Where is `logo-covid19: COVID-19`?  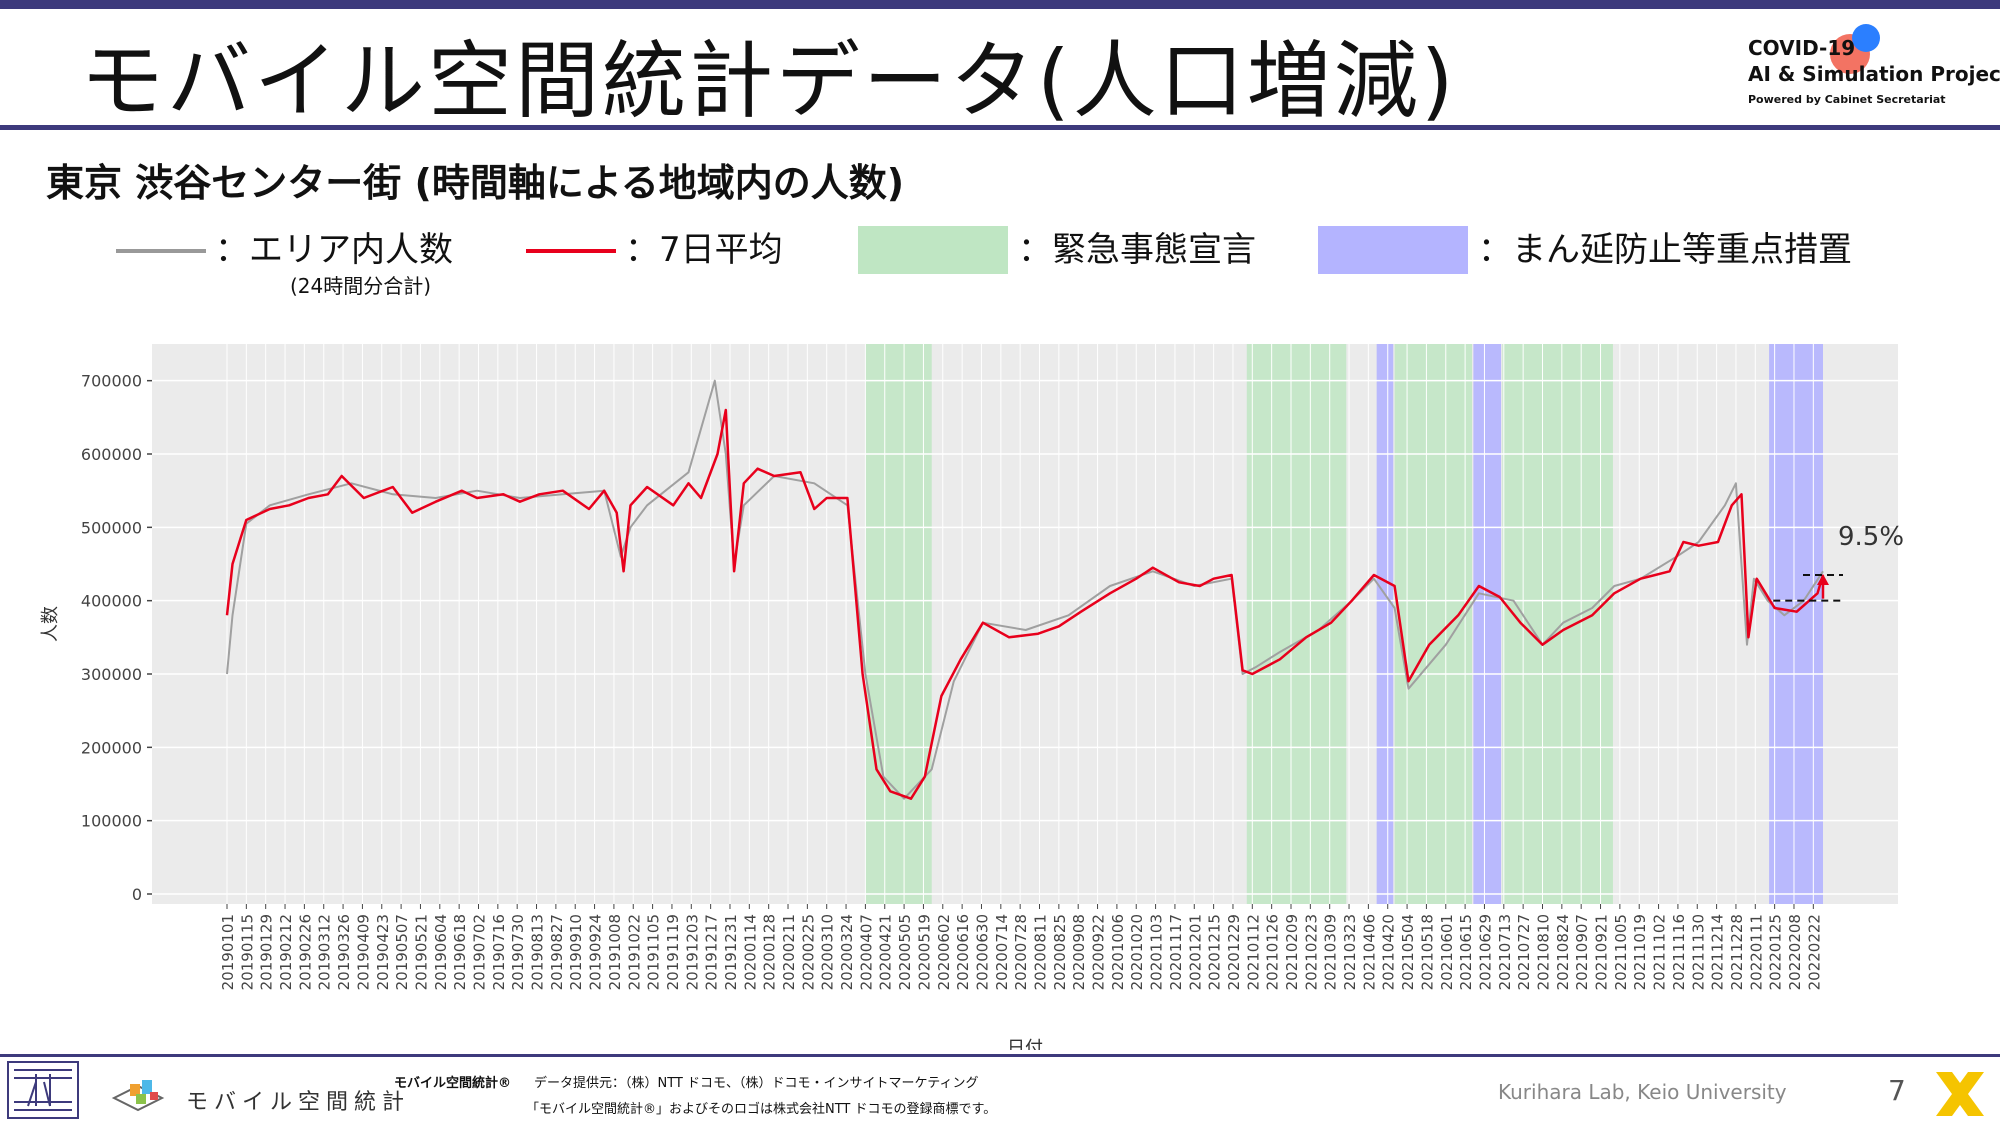 logo-covid19: COVID-19 is located at coordinates (1802, 48).